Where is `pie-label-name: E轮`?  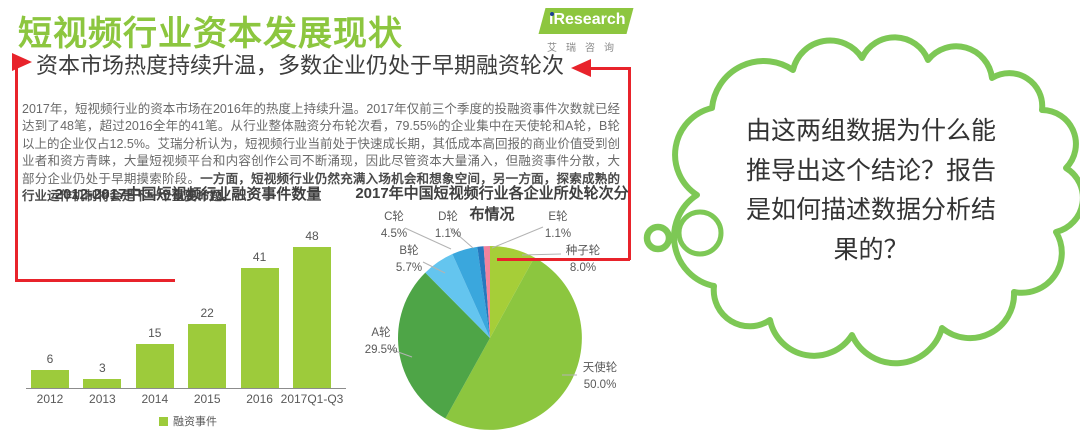 pie-label-name: E轮 is located at coordinates (558, 217).